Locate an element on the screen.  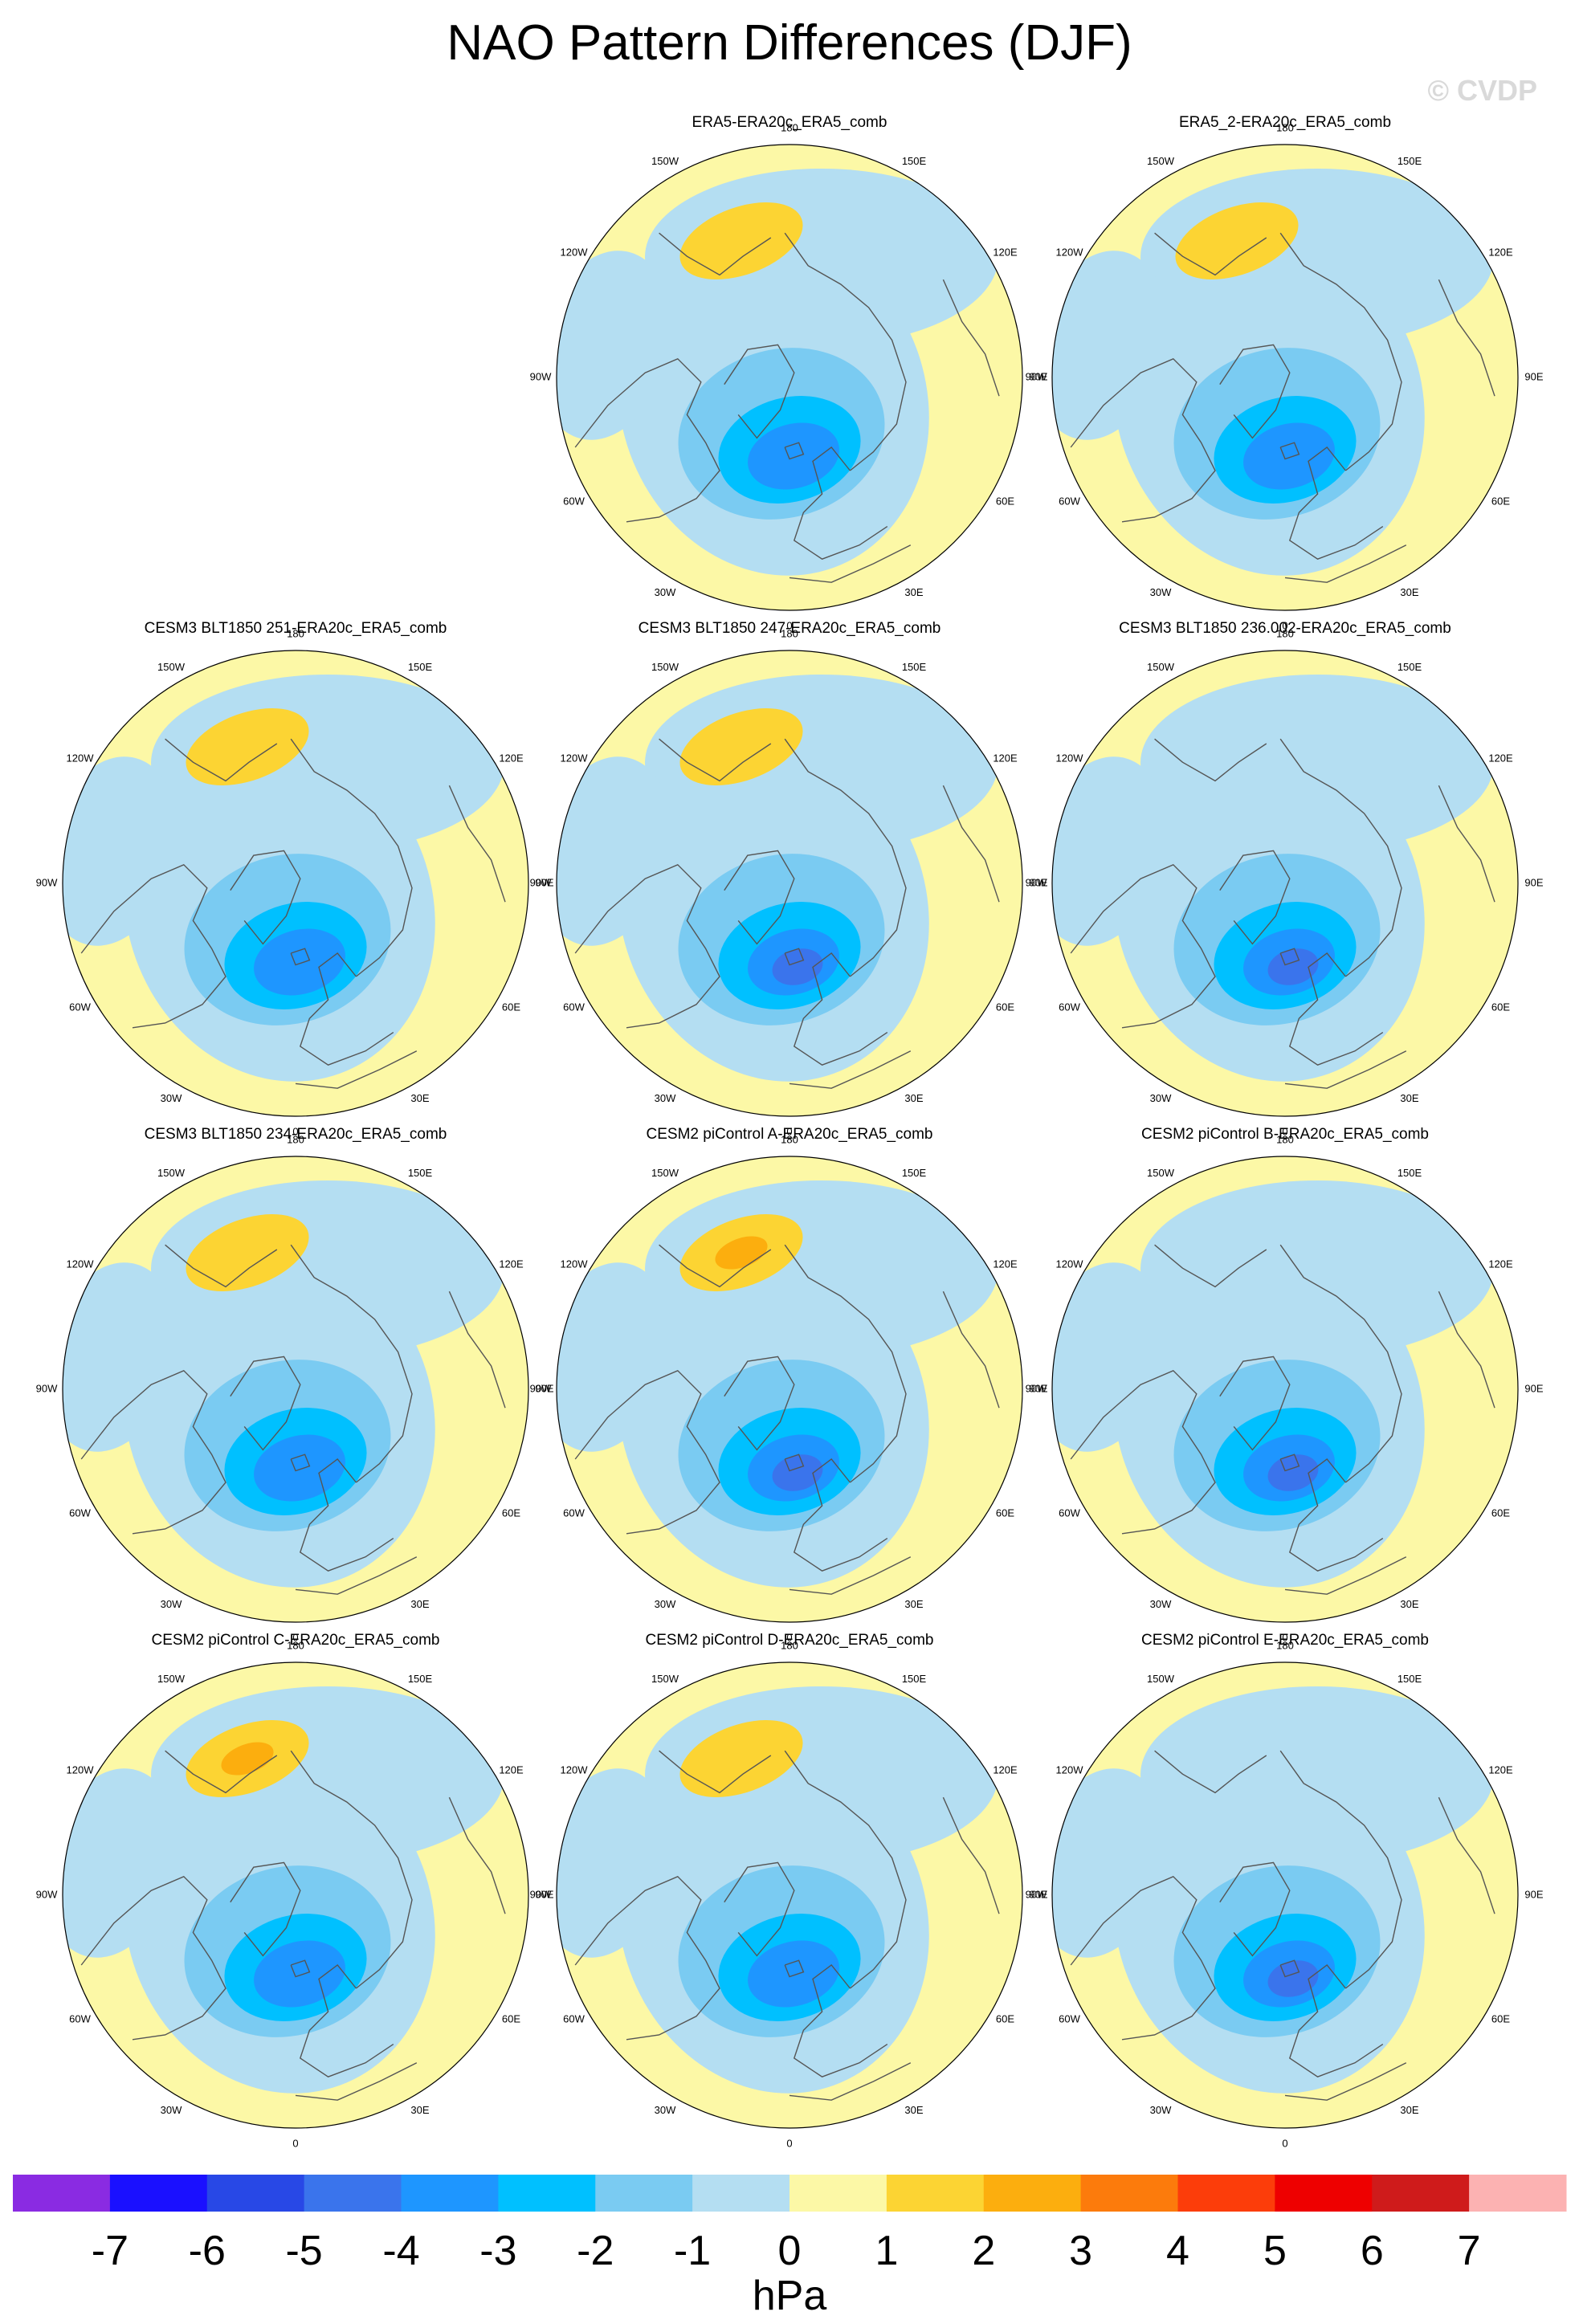
colorbar-tick-label: -5 is located at coordinates (303, 2251).